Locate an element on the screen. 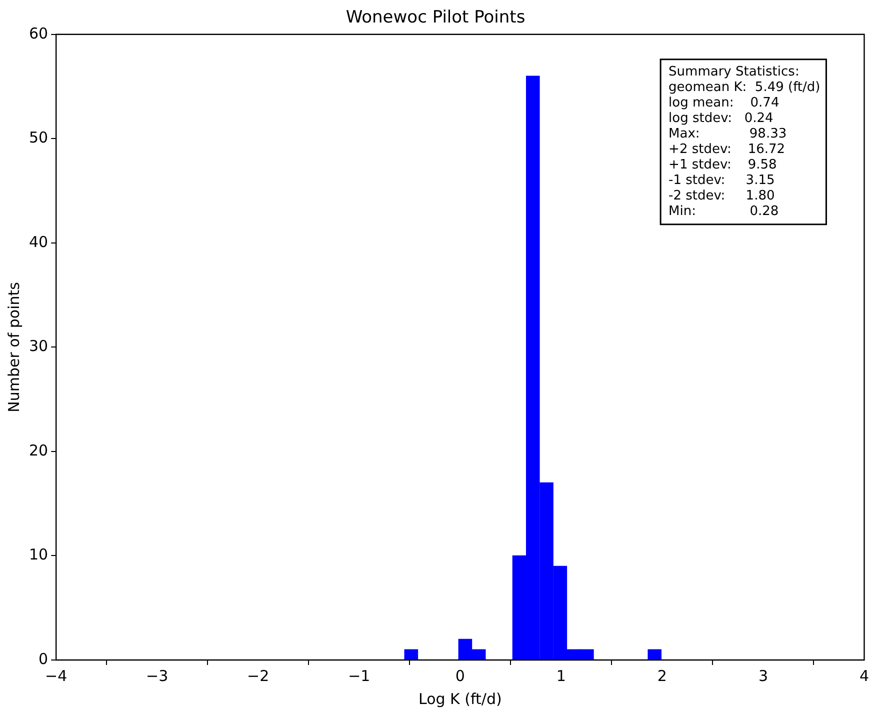 The height and width of the screenshot is (715, 872). y-tick-label: 0 is located at coordinates (43, 659).